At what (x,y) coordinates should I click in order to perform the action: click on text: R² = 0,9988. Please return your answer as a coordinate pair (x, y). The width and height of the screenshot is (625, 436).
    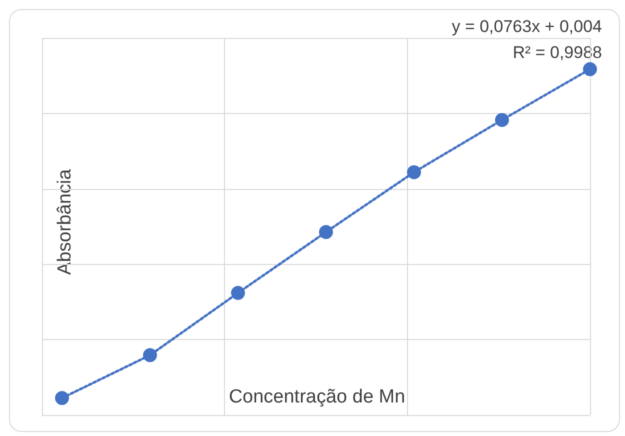
    Looking at the image, I should click on (557, 52).